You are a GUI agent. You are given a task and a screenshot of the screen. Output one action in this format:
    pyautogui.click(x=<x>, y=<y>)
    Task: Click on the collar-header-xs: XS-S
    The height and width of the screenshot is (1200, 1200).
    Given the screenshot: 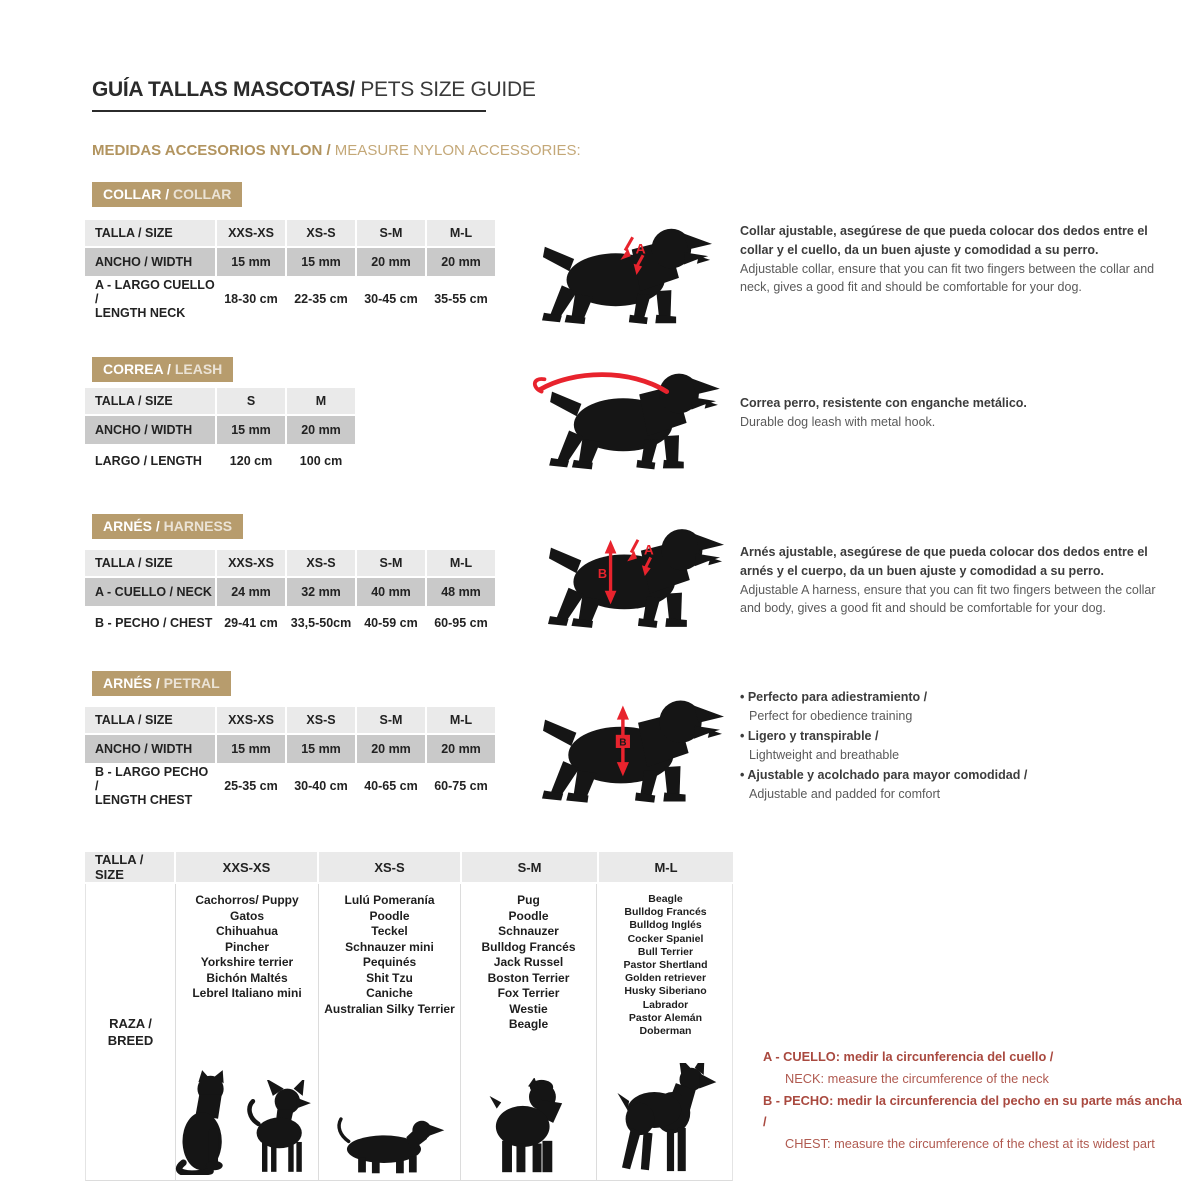 What is the action you would take?
    pyautogui.click(x=321, y=233)
    